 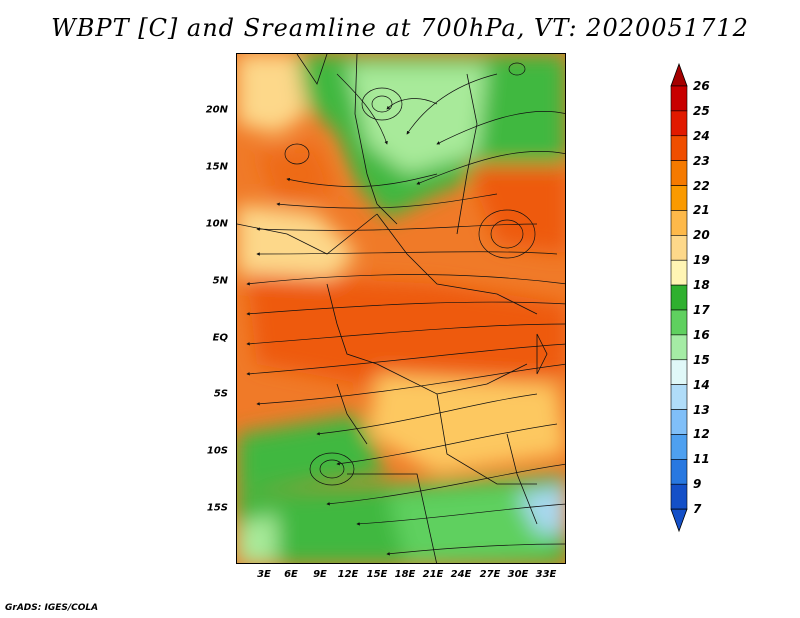 What do you see at coordinates (518, 574) in the screenshot?
I see `lon-label-30e: 30E` at bounding box center [518, 574].